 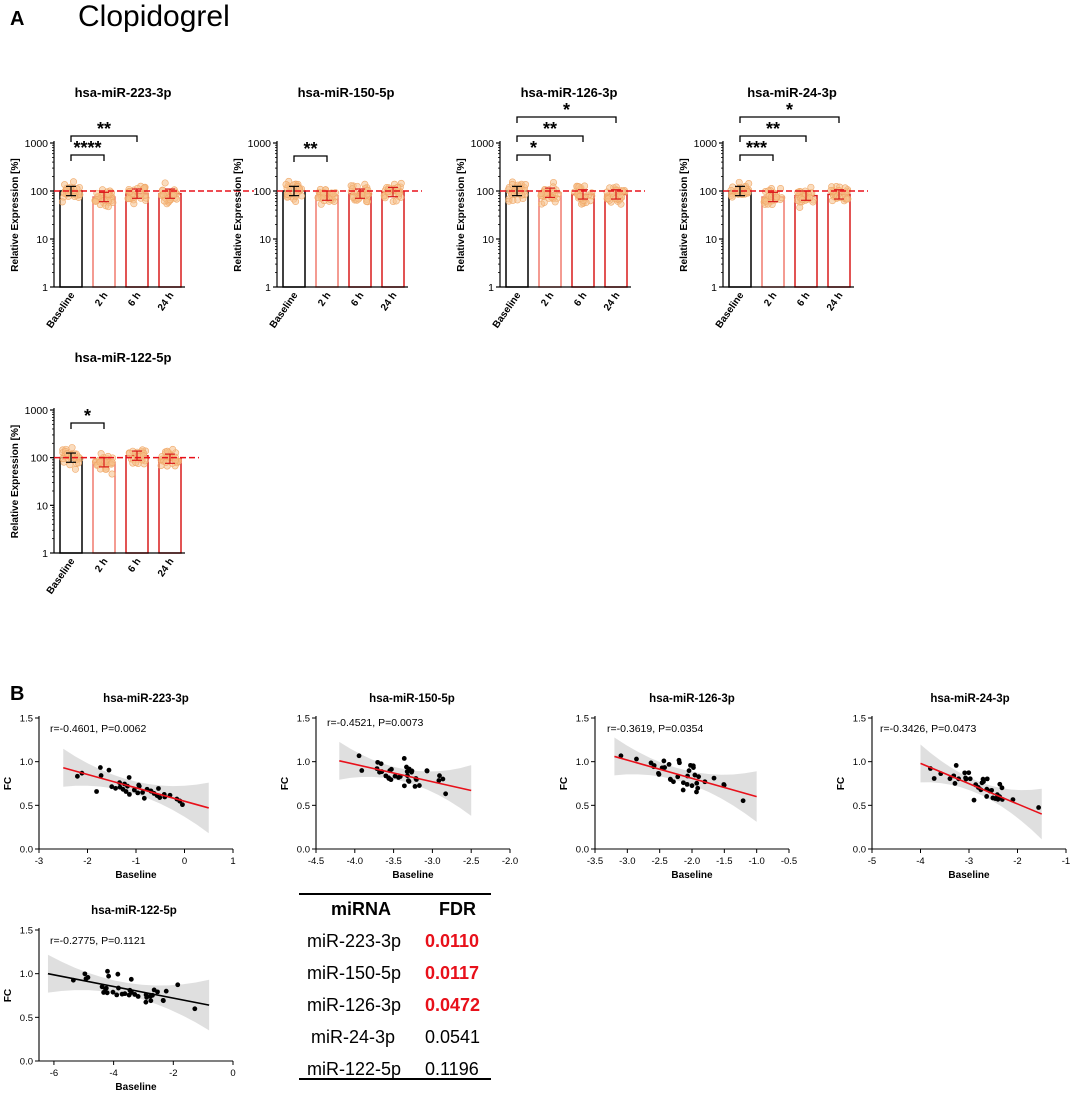 What do you see at coordinates (104, 138) in the screenshot?
I see `significance-bracket` at bounding box center [104, 138].